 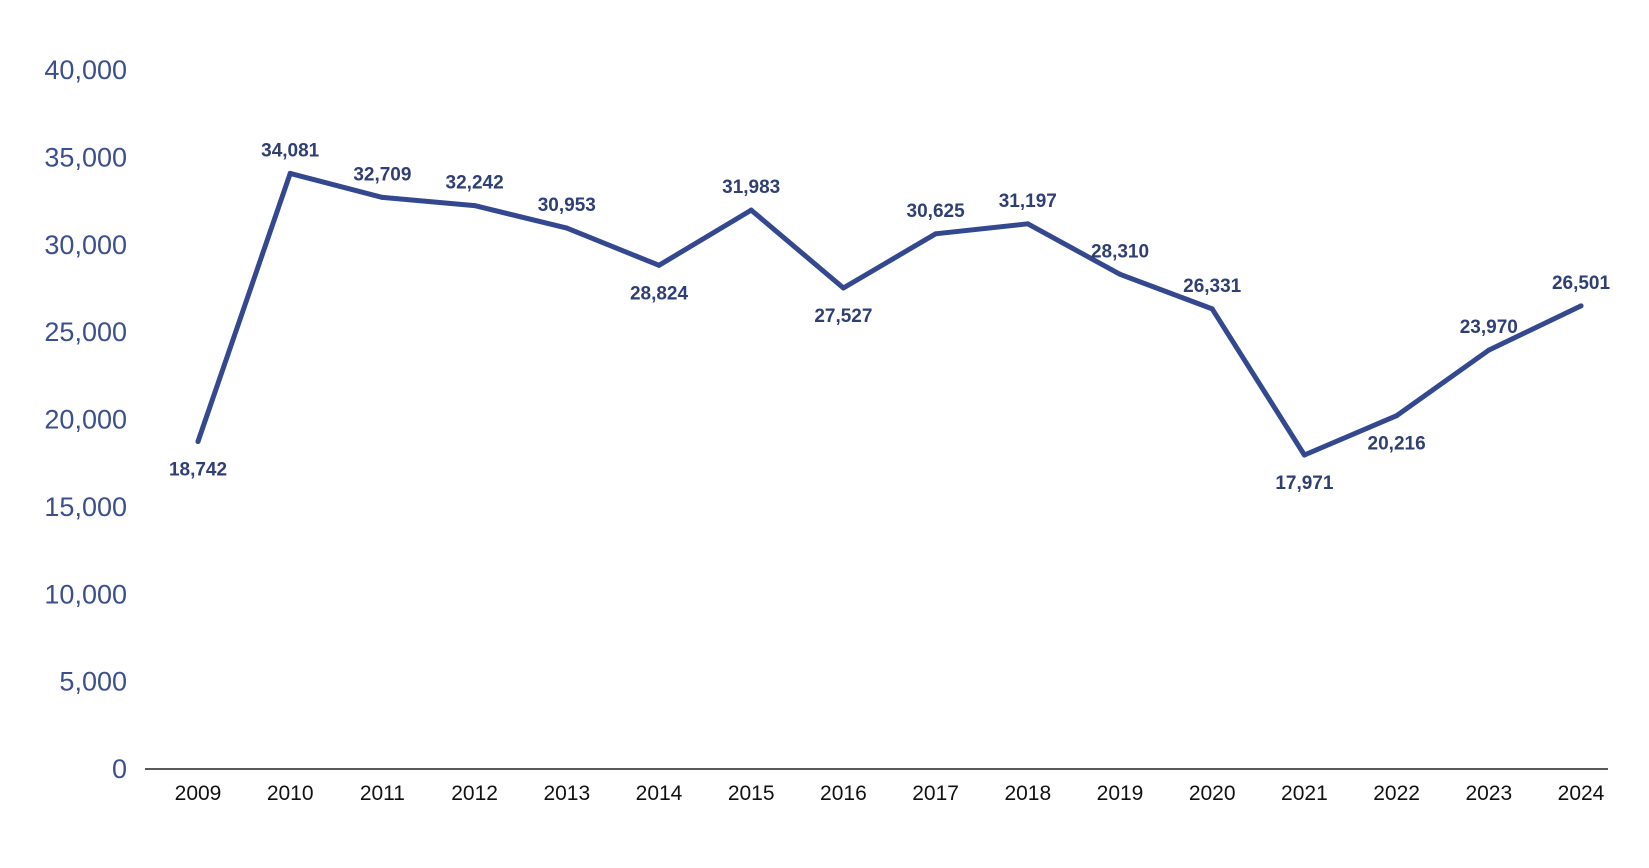 What do you see at coordinates (85, 332) in the screenshot?
I see `y-tick-label: 25,000` at bounding box center [85, 332].